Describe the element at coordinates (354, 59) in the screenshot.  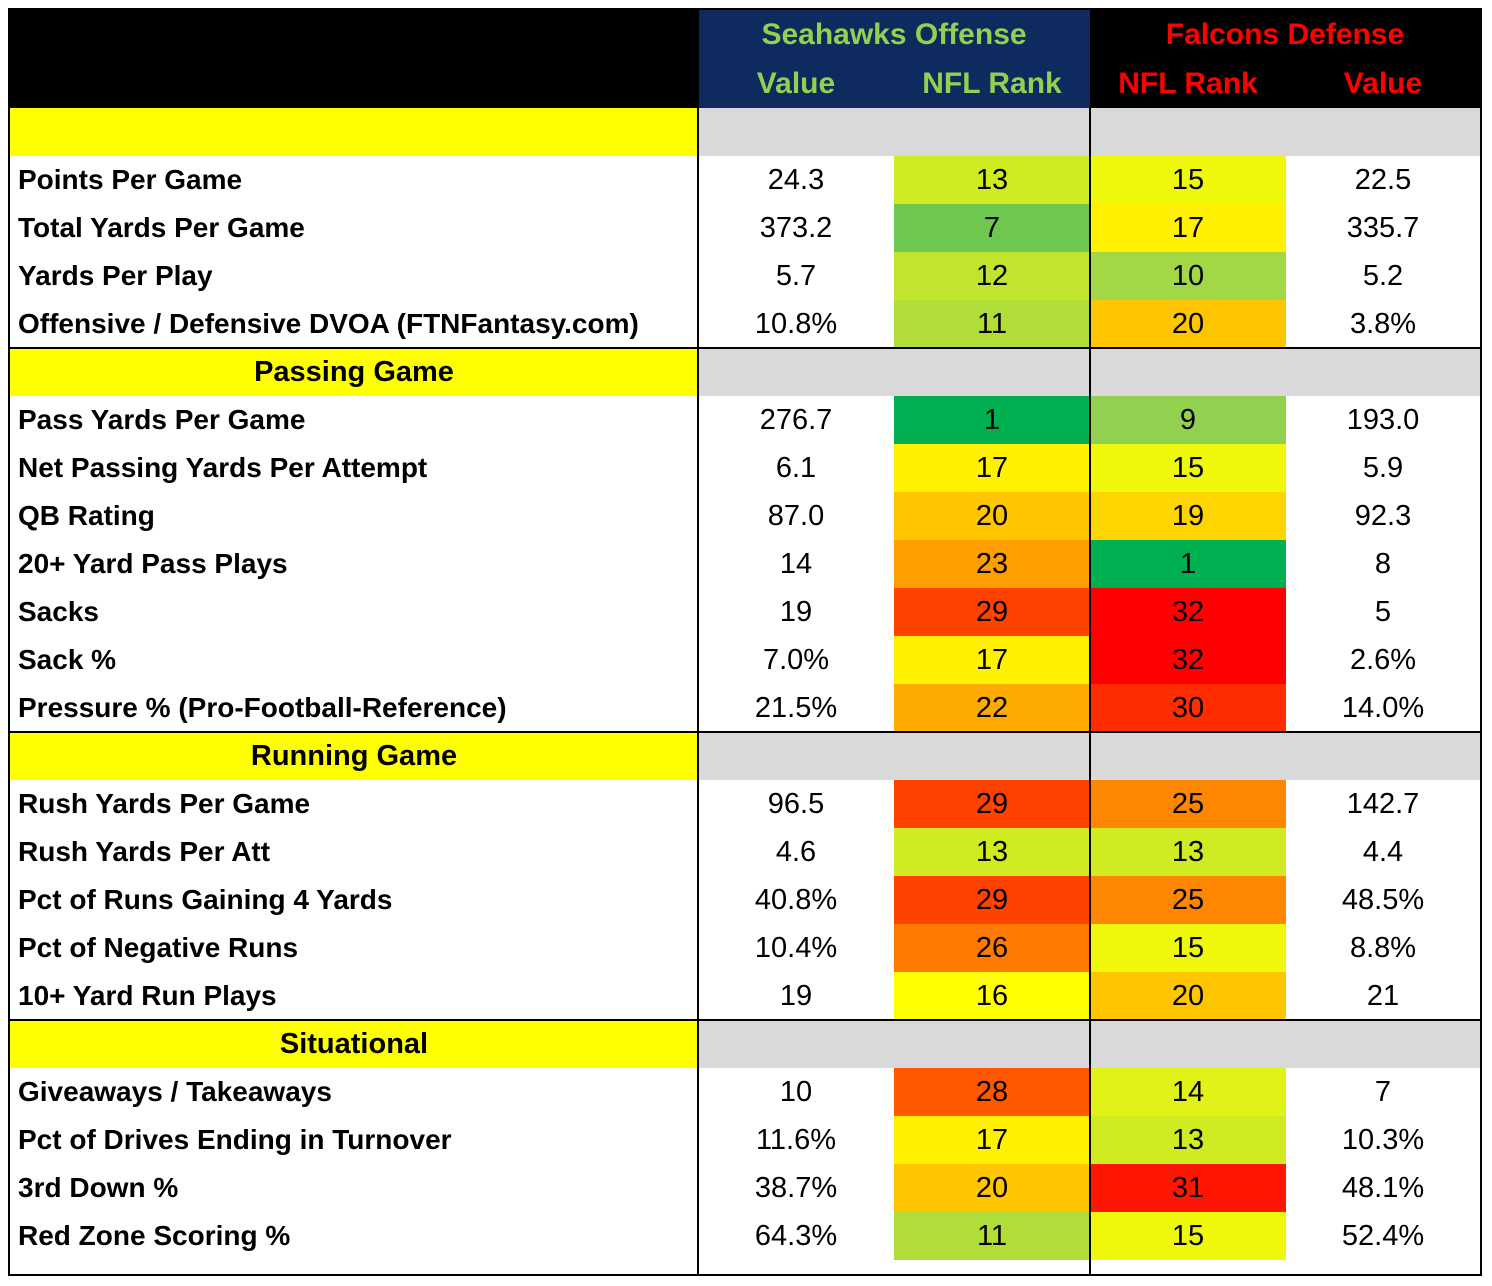
I see `header-label-area` at that location.